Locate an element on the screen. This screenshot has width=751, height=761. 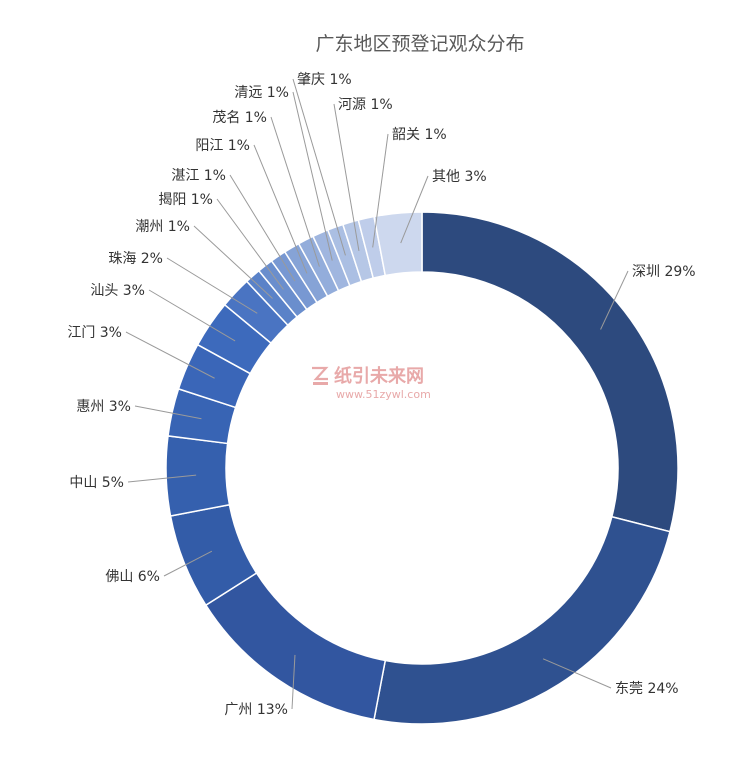
leader-line-潮州 is located at coordinates (233, 262).